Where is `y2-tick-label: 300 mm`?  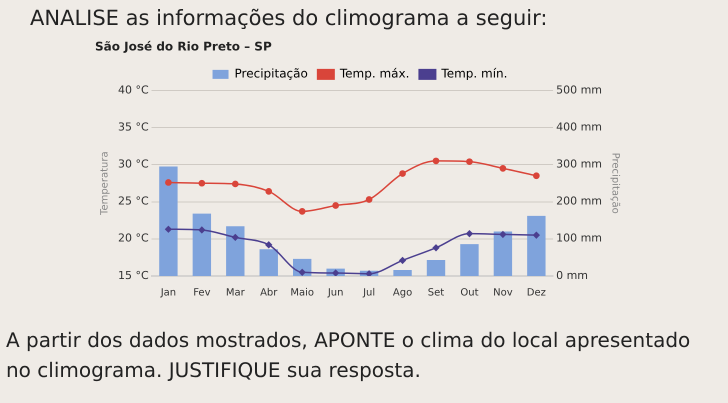 y2-tick-label: 300 mm is located at coordinates (579, 164).